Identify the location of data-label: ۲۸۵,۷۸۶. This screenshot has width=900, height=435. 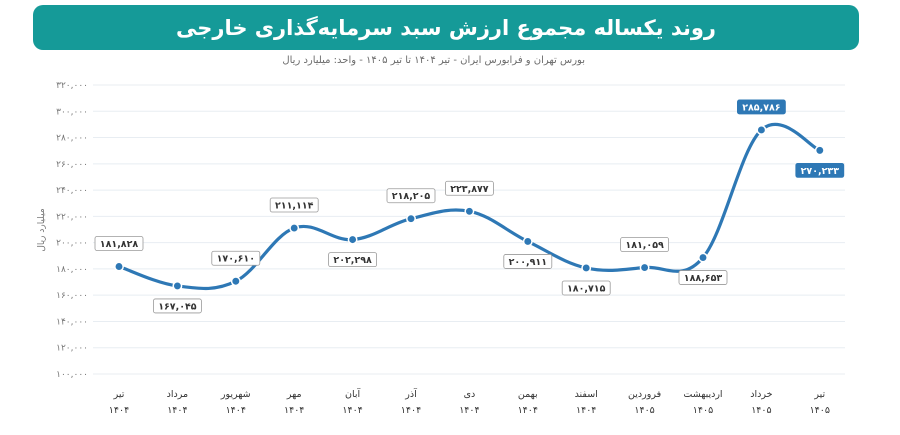
(761, 107).